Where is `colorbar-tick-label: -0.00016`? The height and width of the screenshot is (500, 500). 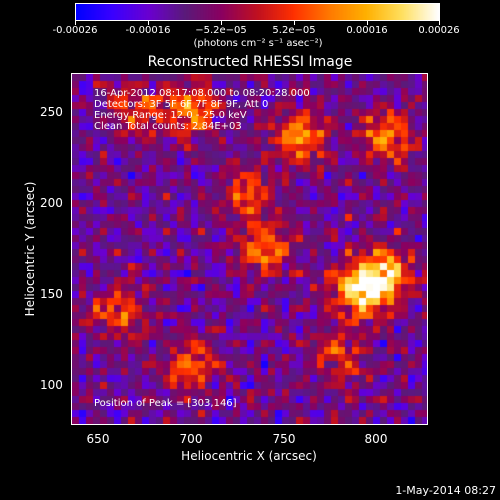
colorbar-tick-label: -0.00016 is located at coordinates (148, 30).